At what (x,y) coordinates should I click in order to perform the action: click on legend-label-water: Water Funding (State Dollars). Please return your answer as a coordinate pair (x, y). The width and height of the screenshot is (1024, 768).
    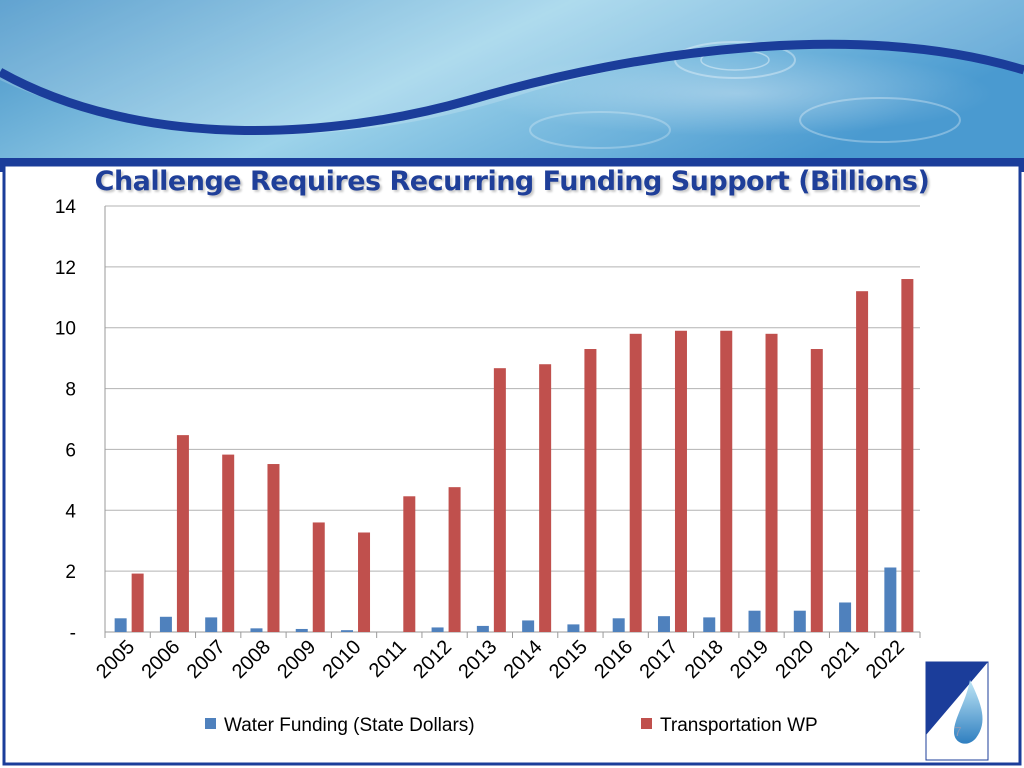
    Looking at the image, I should click on (349, 725).